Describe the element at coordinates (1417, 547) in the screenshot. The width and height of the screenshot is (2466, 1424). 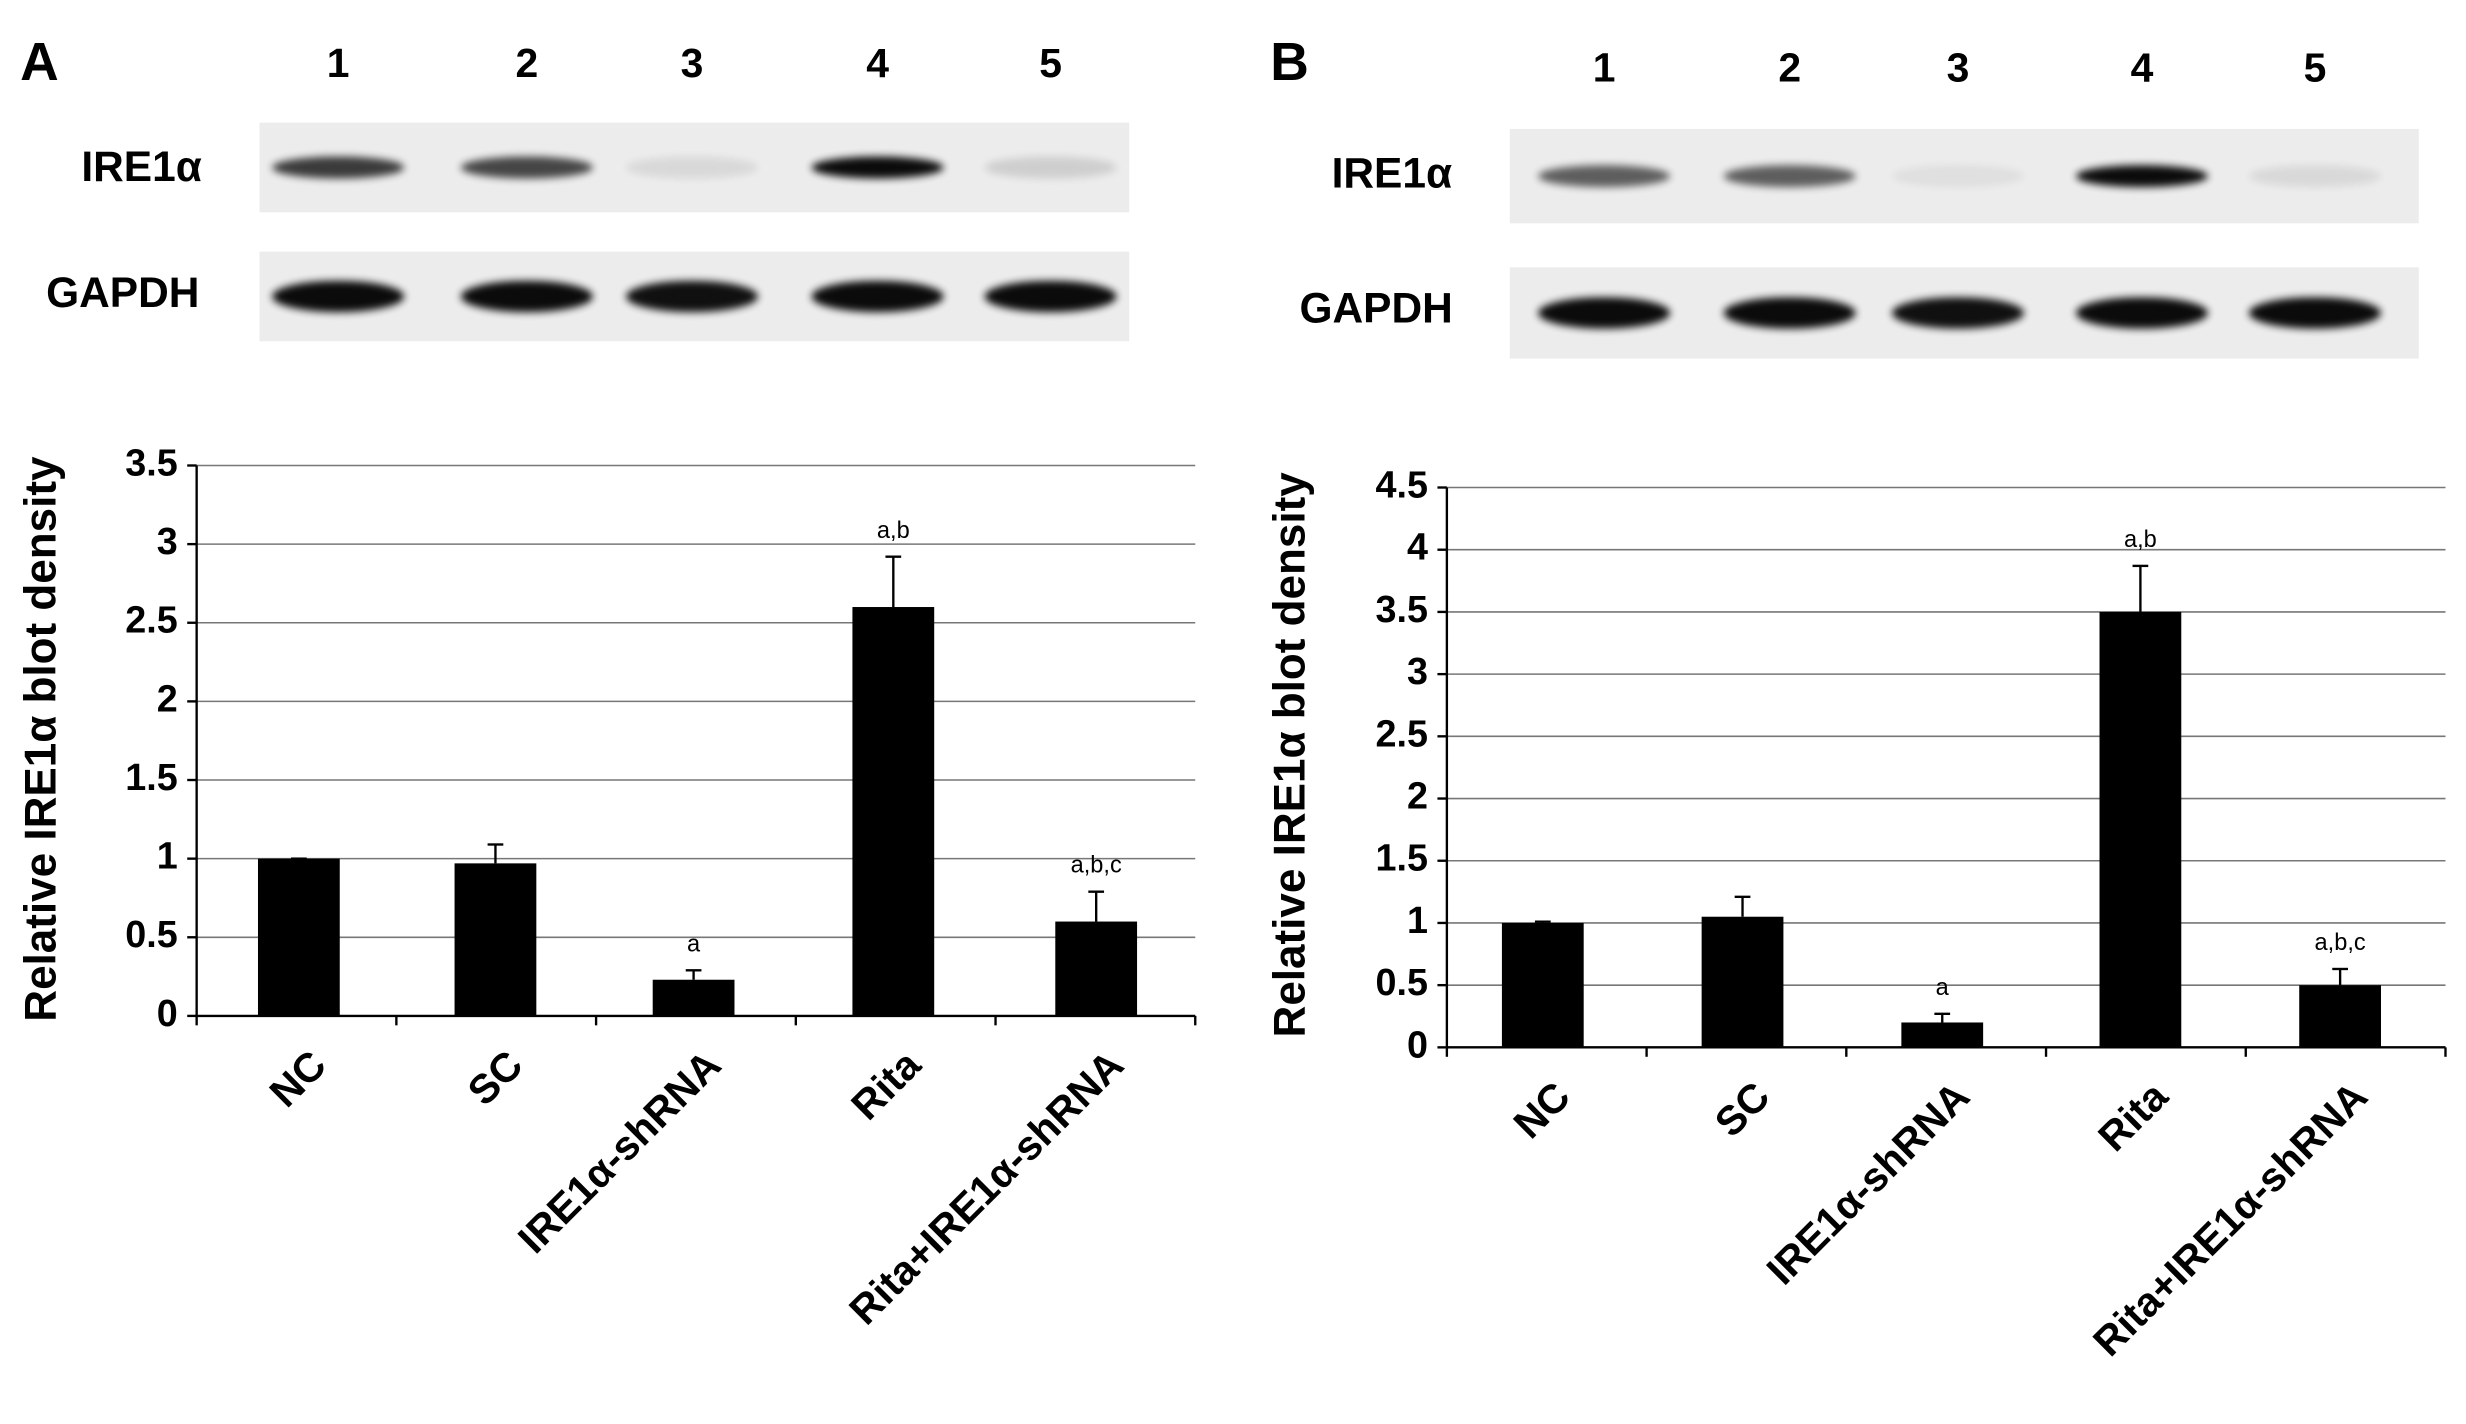
I see `y-tick-label: 4` at that location.